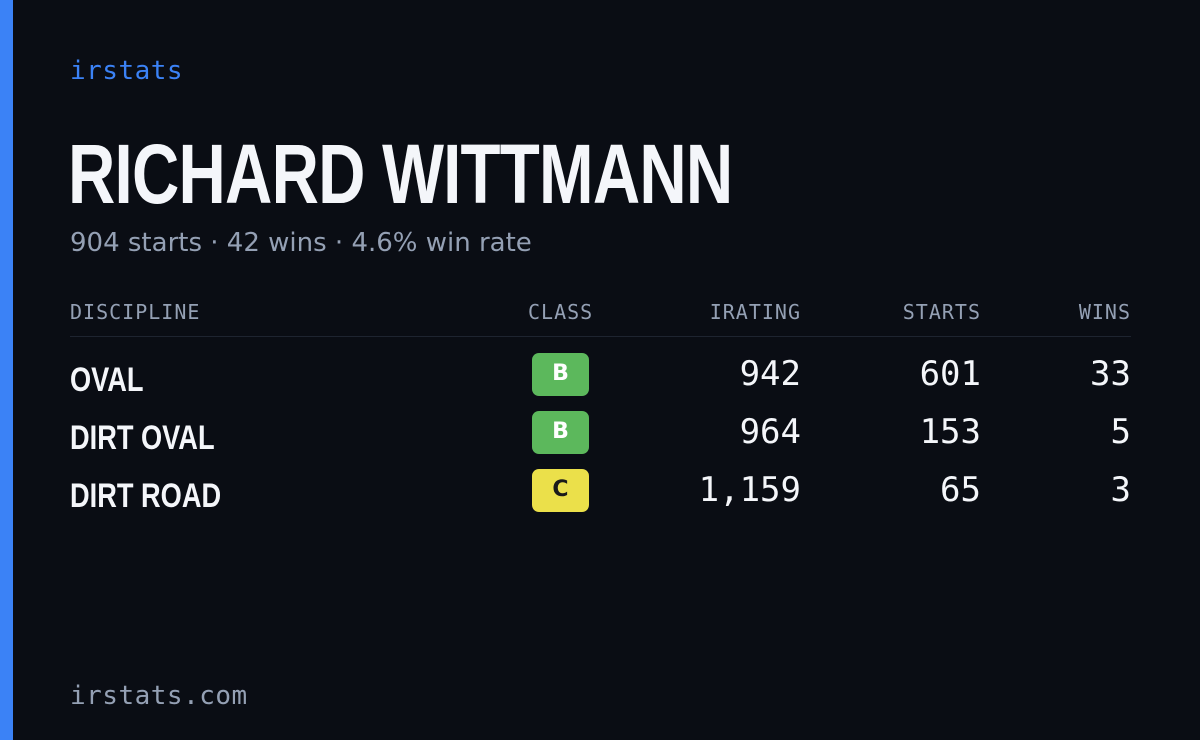 The image size is (1200, 740). I want to click on header-irating: IRATING, so click(755, 312).